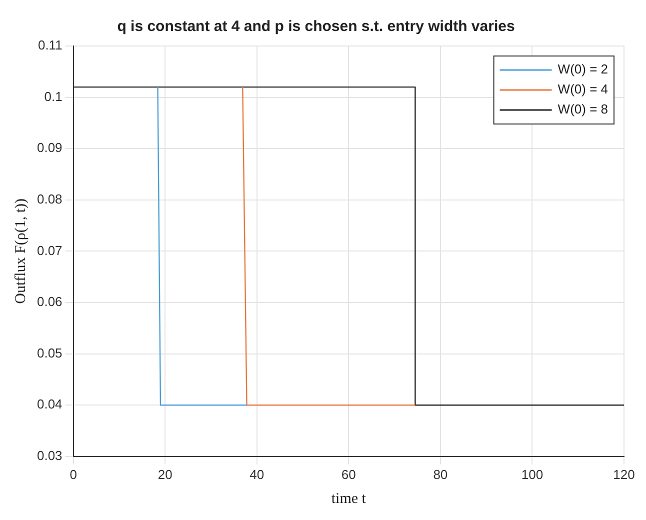  I want to click on y-tick-label: 0.11, so click(50, 45).